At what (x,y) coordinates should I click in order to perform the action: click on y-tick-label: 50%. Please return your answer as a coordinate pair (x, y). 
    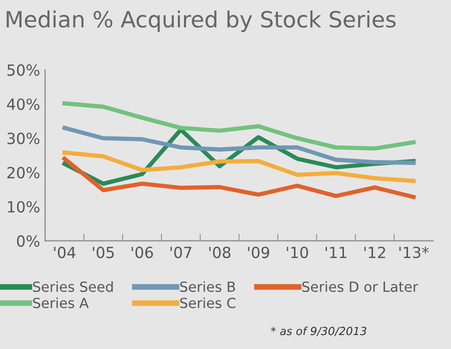
    Looking at the image, I should click on (23, 70).